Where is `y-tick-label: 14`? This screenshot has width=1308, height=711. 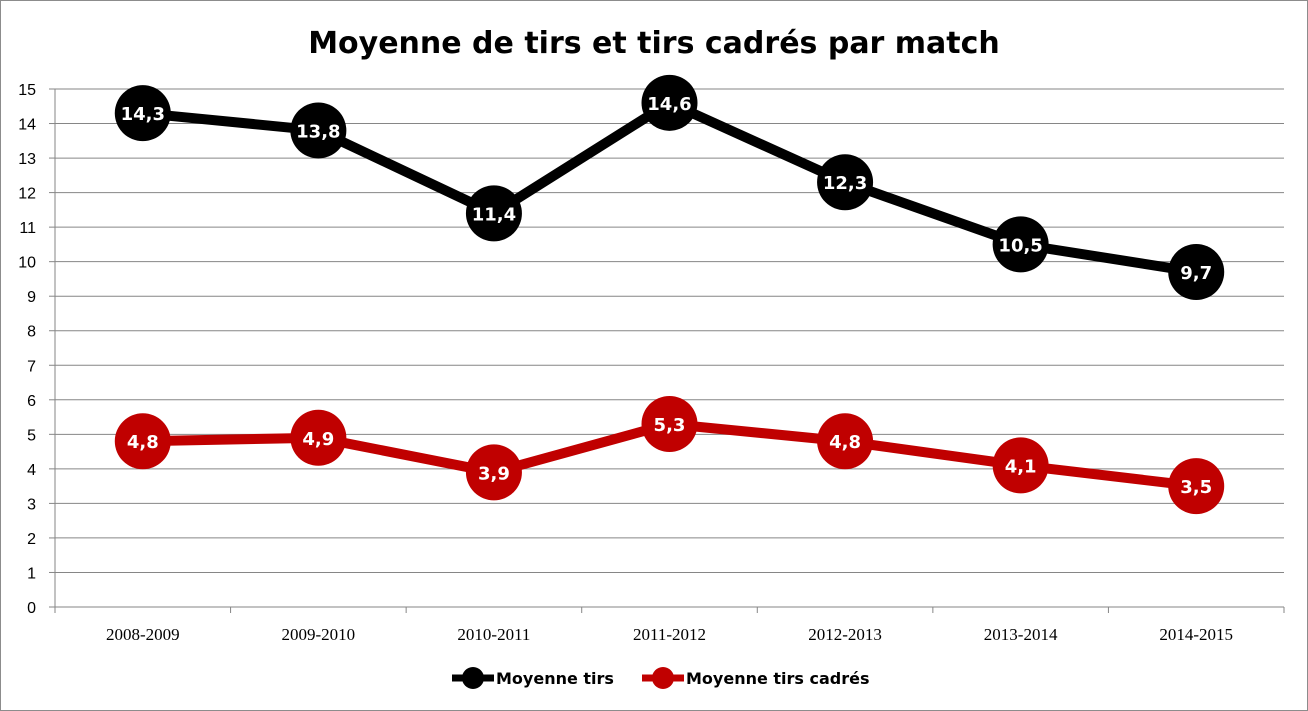
y-tick-label: 14 is located at coordinates (27, 125).